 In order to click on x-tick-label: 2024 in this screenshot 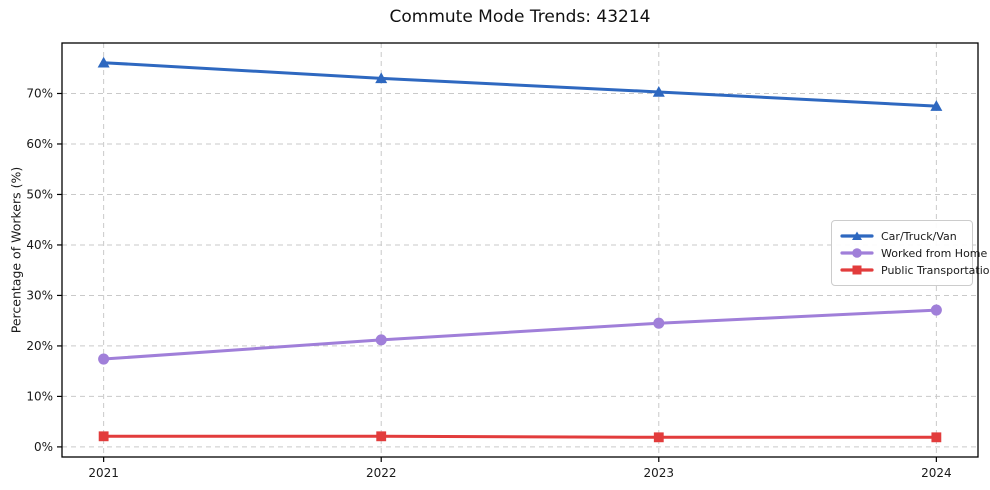, I will do `click(936, 473)`.